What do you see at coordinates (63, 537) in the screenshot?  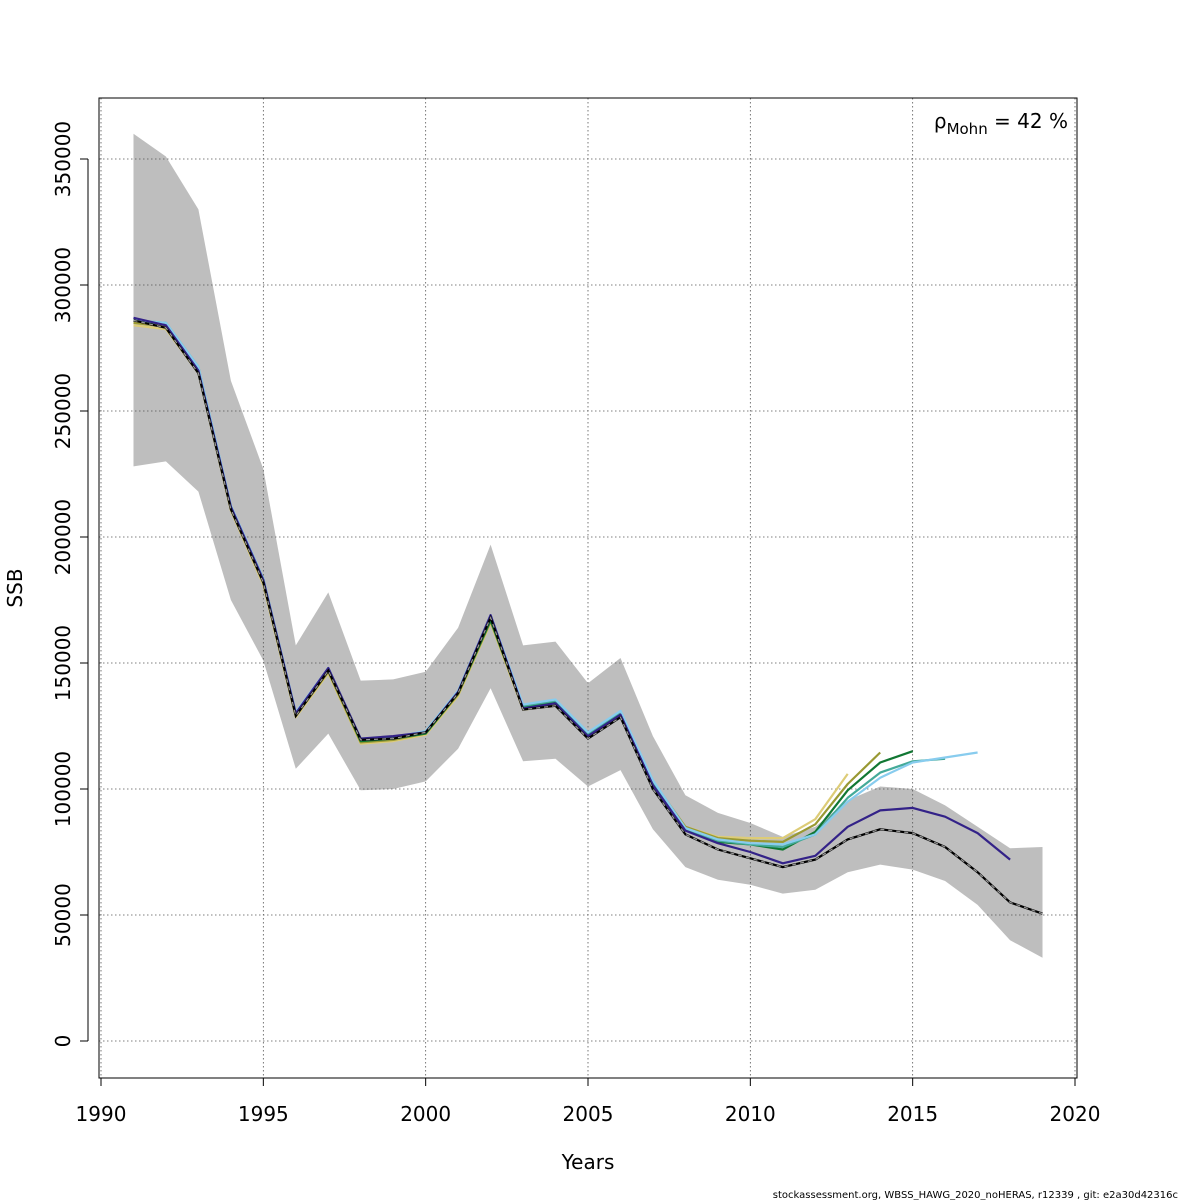 I see `y-tick-label: 200000` at bounding box center [63, 537].